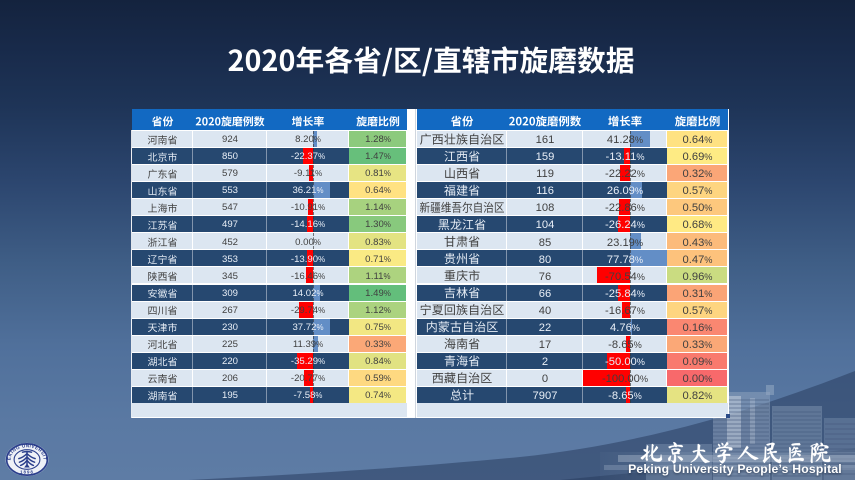 The image size is (855, 480). What do you see at coordinates (27, 472) in the screenshot?
I see `svg-text: 1898` at bounding box center [27, 472].